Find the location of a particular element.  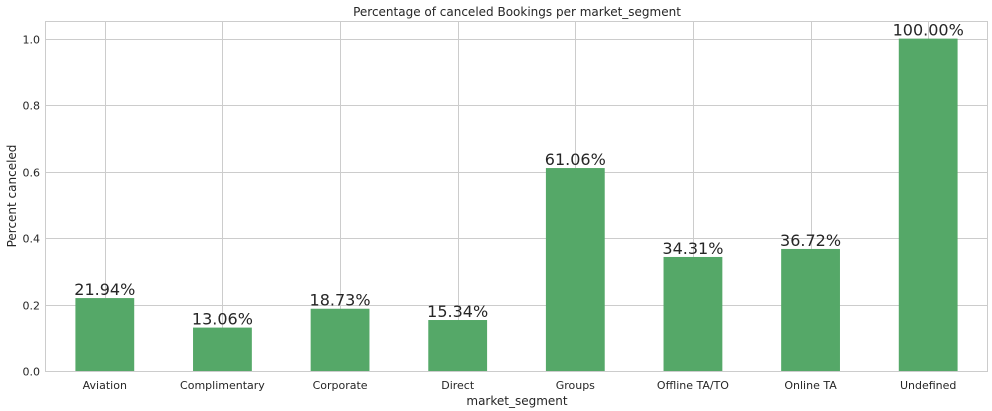

y-axis-label: Percent canceled is located at coordinates (12, 196).